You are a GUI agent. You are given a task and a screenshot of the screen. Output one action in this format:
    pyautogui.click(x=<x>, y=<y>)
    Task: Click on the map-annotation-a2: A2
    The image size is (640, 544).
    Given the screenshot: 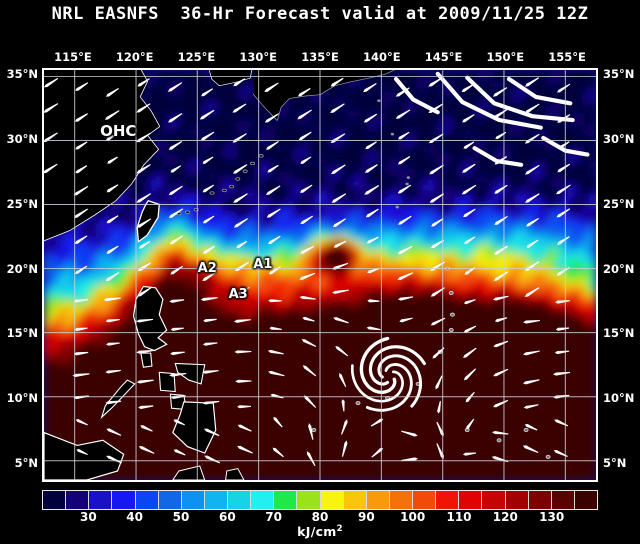 What is the action you would take?
    pyautogui.click(x=207, y=268)
    